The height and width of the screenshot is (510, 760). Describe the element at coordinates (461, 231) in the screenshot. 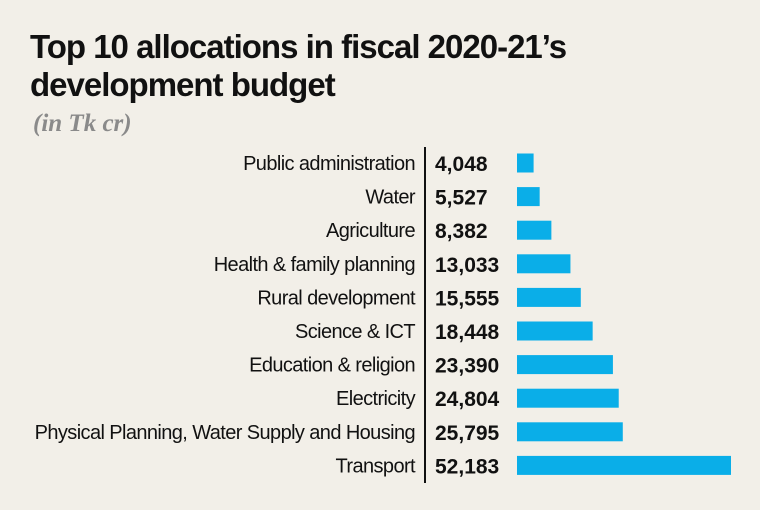

I see `value-label: 8,382` at that location.